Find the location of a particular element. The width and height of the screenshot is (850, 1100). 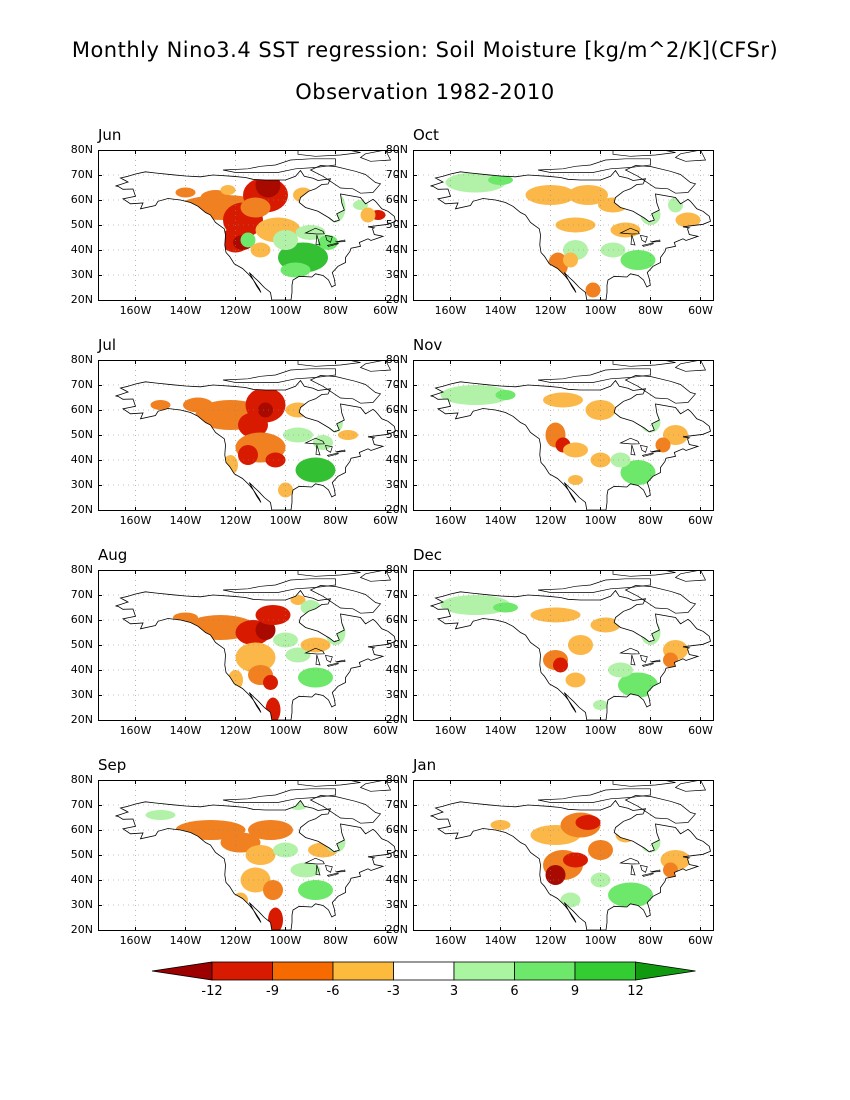

colorbar is located at coordinates (423, 971).